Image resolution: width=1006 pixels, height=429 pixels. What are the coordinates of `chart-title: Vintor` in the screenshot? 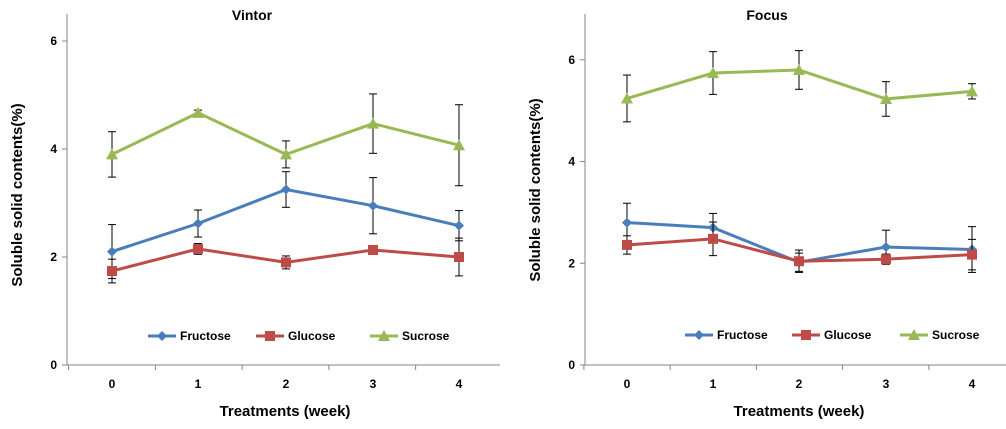 It's located at (252, 15).